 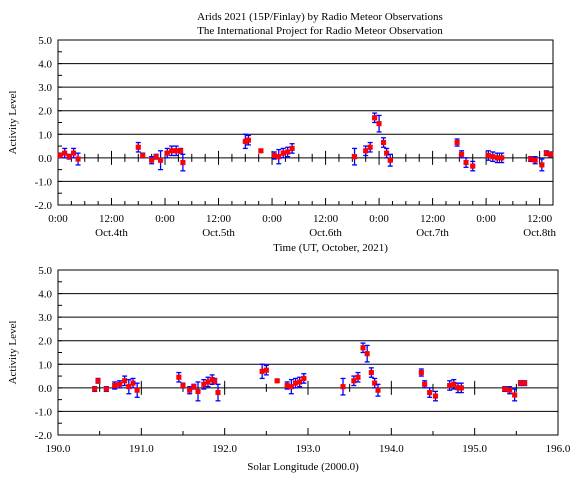 What do you see at coordinates (141, 449) in the screenshot?
I see `x-tick-label: 191.0` at bounding box center [141, 449].